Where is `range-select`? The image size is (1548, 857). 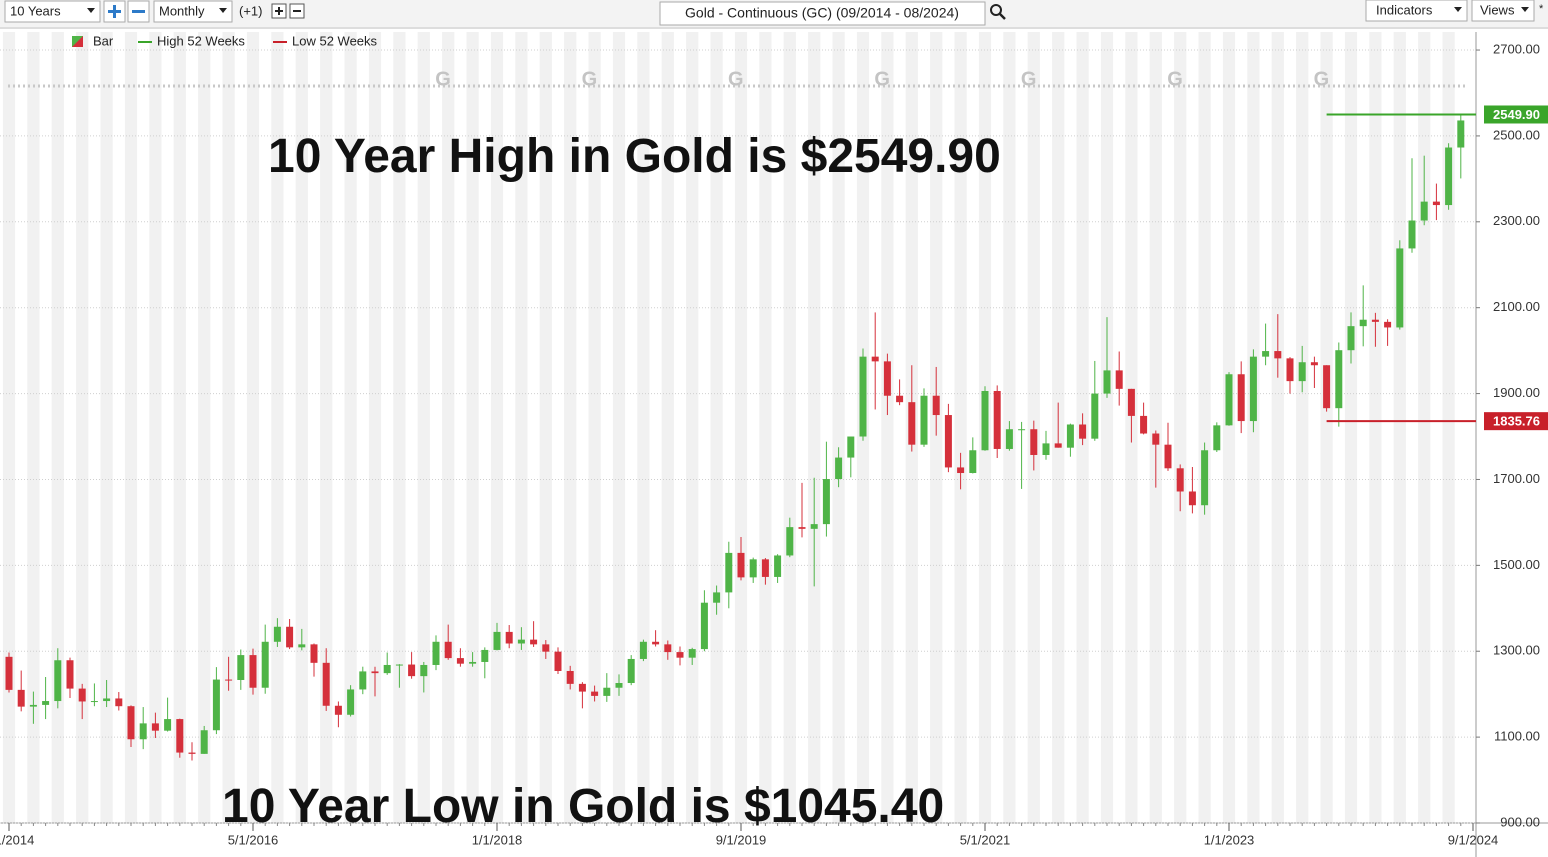
range-select is located at coordinates (52, 11).